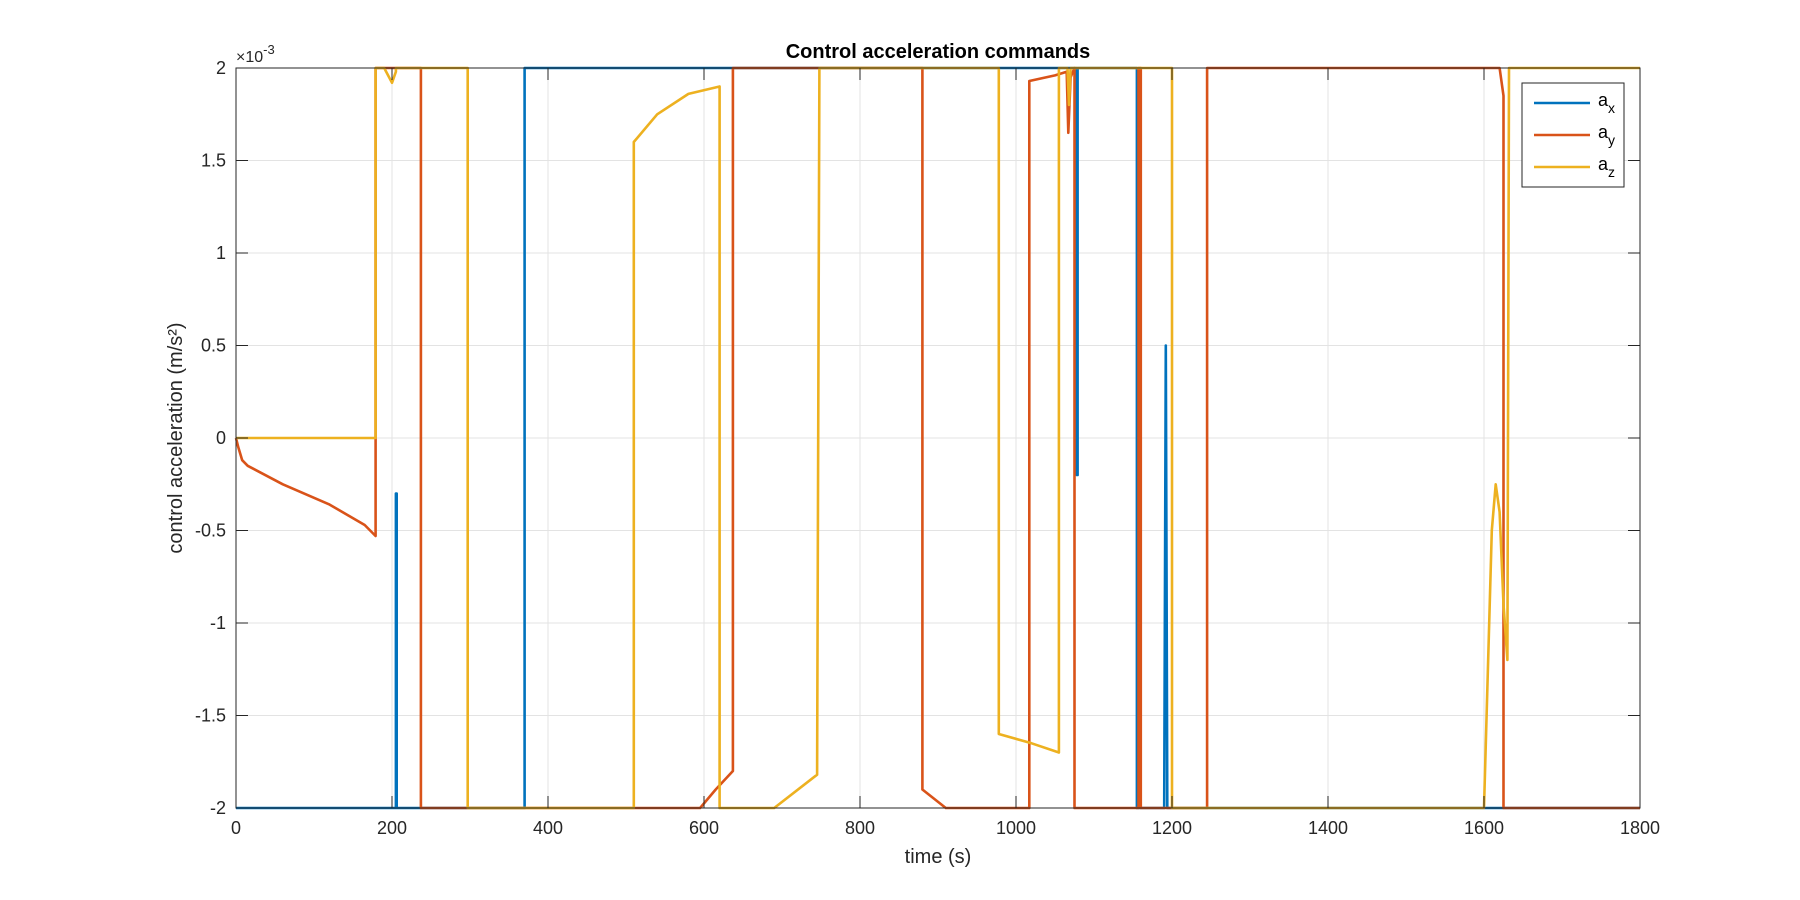  What do you see at coordinates (704, 828) in the screenshot?
I see `x-tick-label: 600` at bounding box center [704, 828].